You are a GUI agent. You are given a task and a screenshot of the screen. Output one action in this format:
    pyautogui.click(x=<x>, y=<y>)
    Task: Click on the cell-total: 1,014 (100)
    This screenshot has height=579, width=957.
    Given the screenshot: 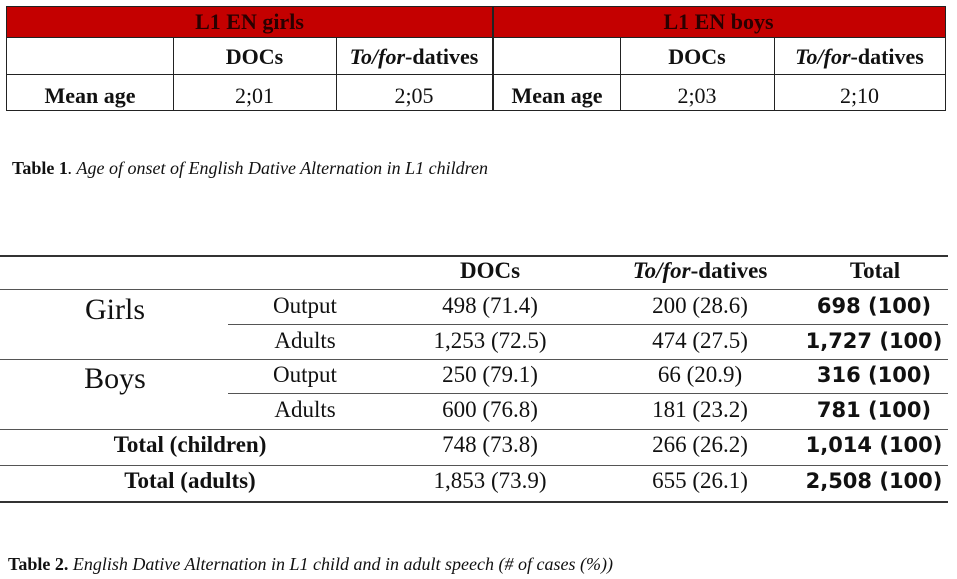 What is the action you would take?
    pyautogui.click(x=874, y=445)
    